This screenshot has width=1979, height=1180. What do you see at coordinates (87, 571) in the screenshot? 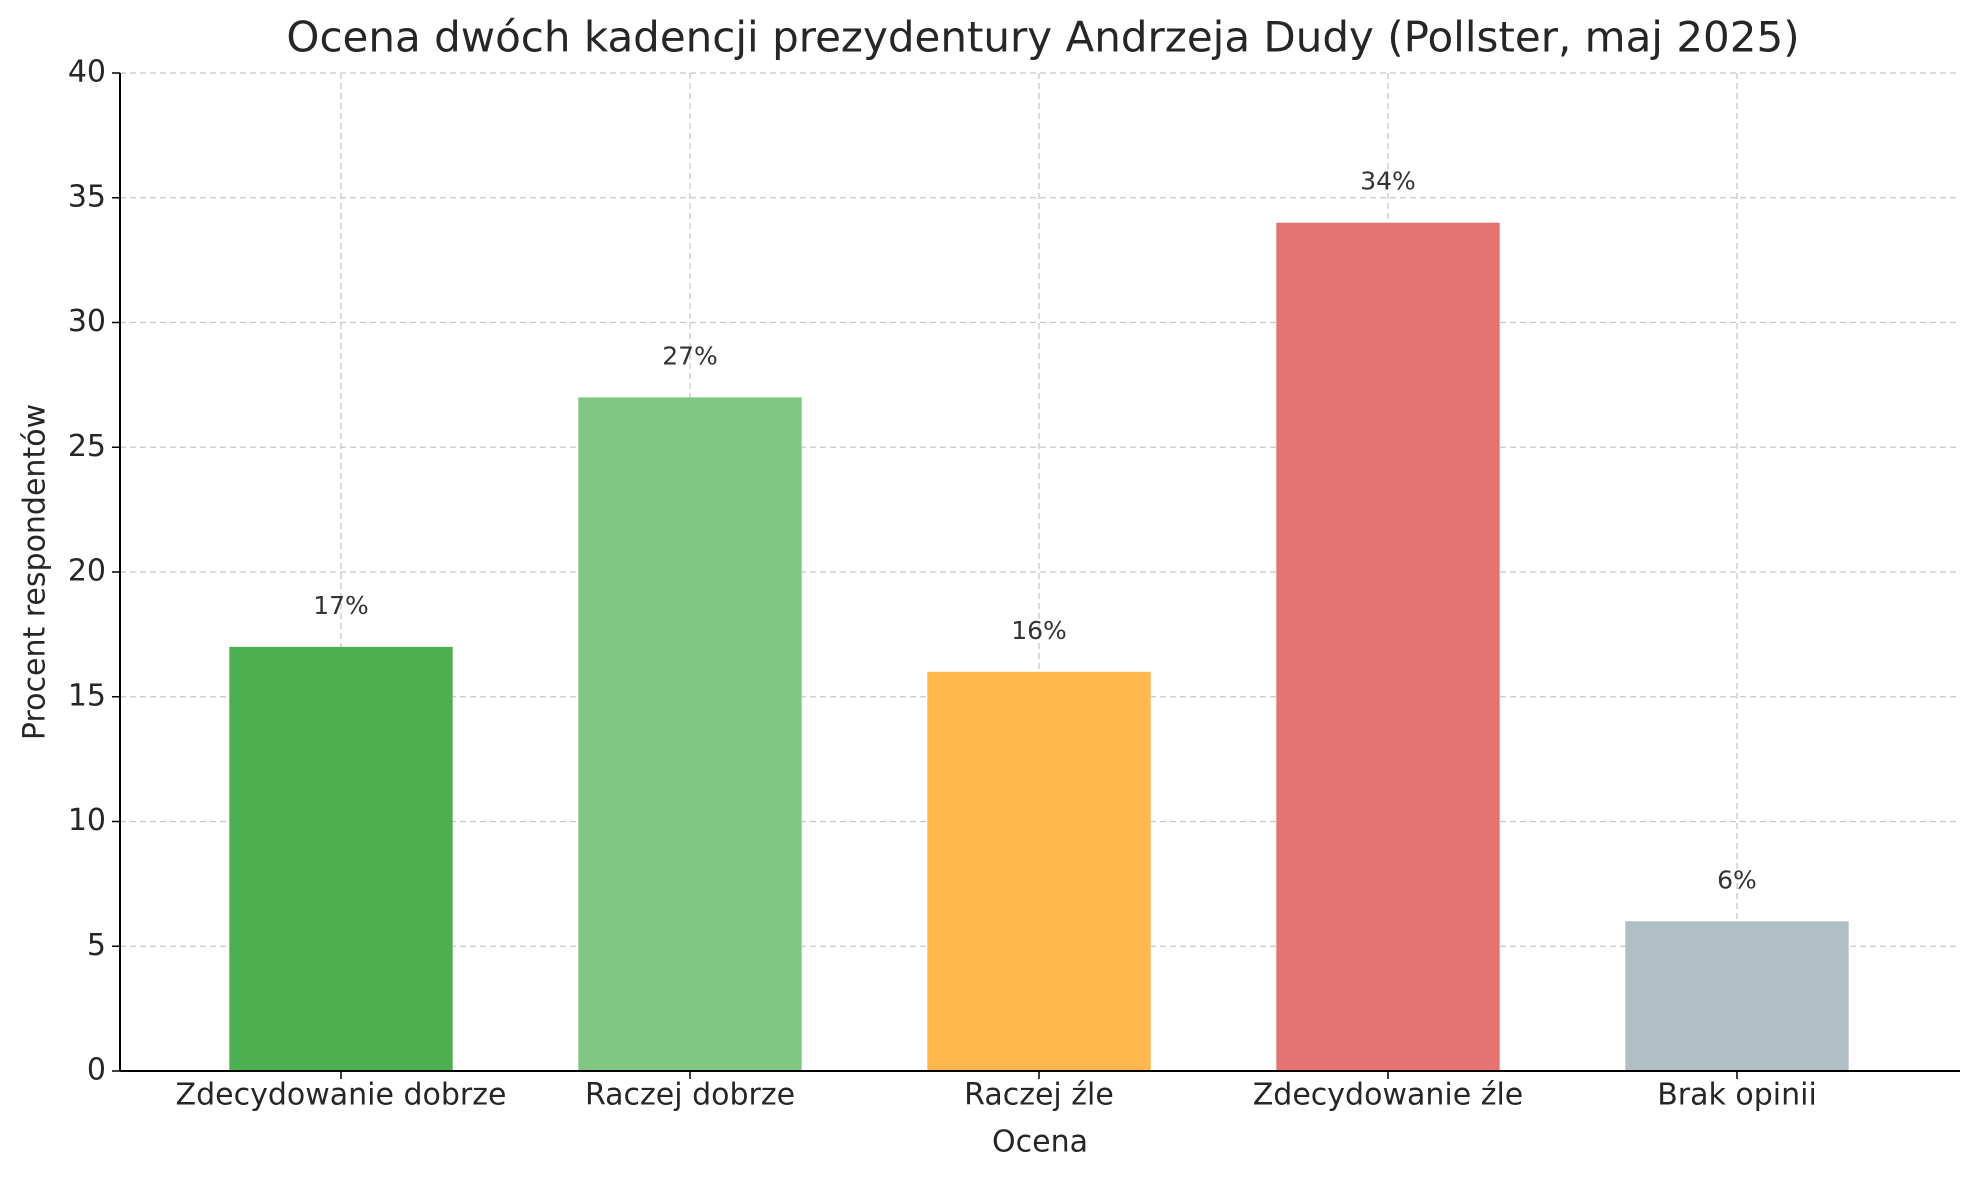
I see `y-tick-label: 20` at bounding box center [87, 571].